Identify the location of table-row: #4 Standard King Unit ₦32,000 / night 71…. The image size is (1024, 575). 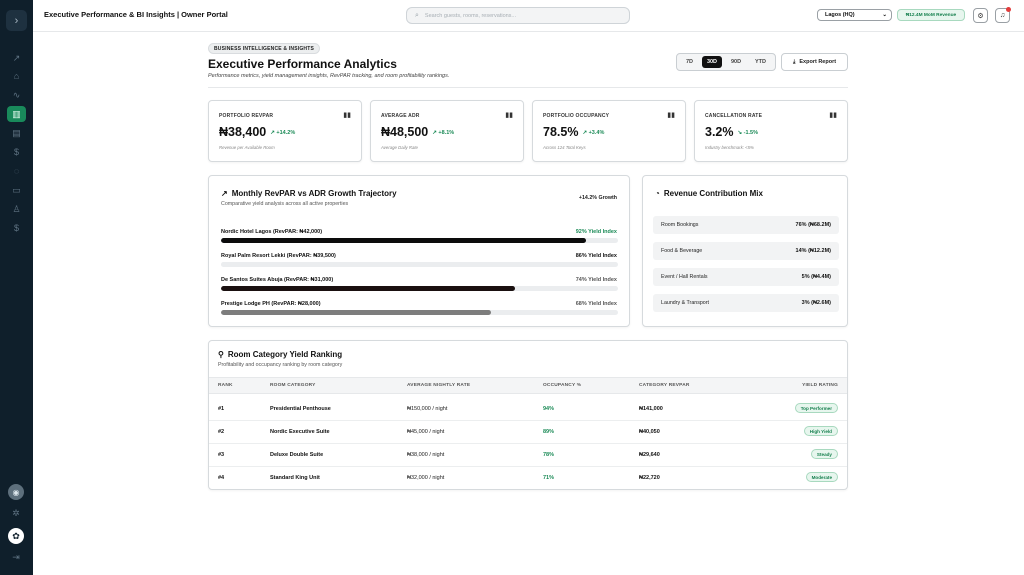
(528, 478).